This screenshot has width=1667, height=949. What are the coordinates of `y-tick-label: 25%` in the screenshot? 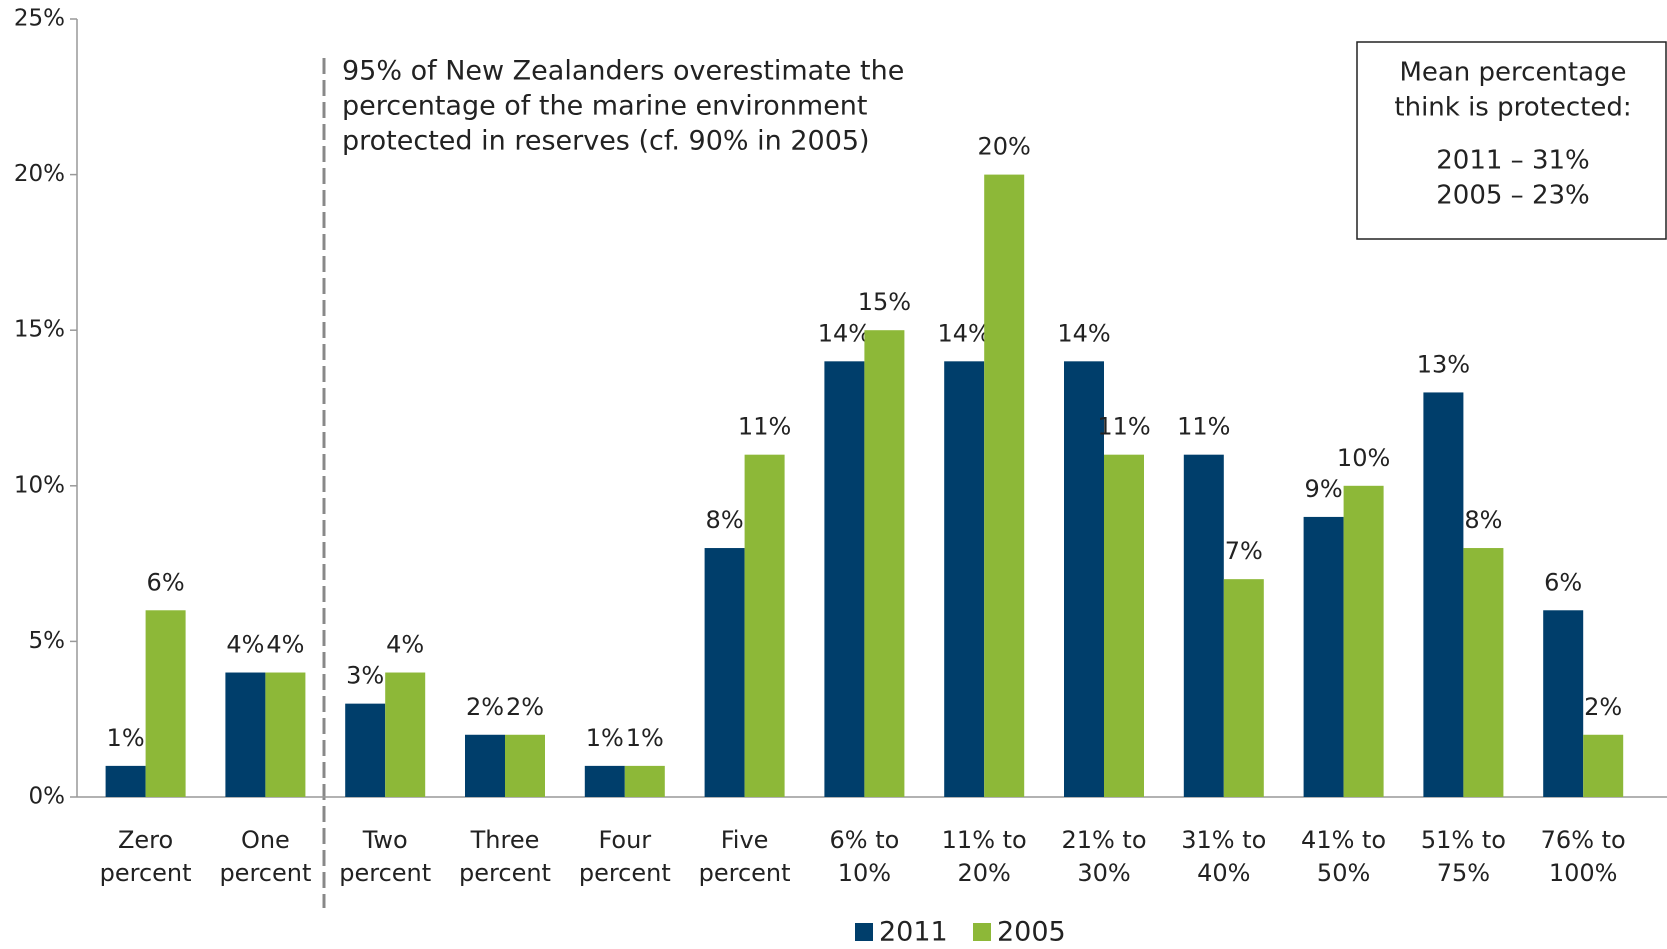 It's located at (39, 19).